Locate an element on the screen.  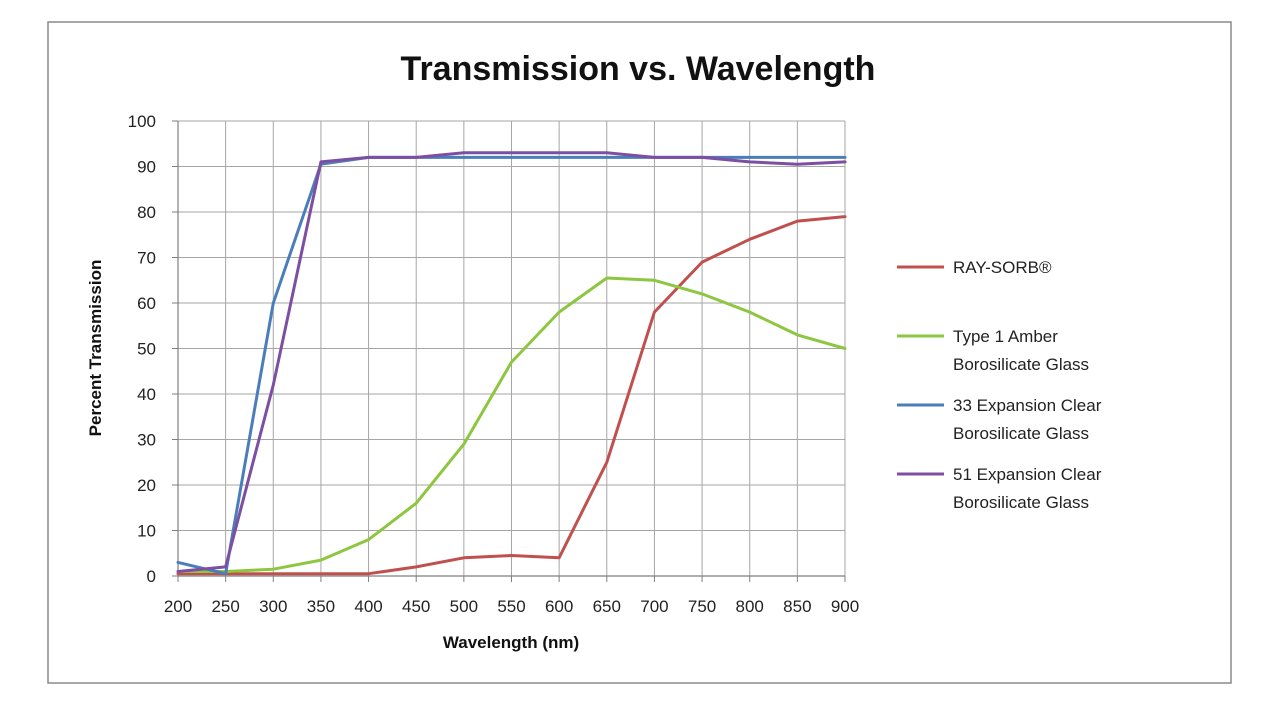
y-tick-label: 80 is located at coordinates (146, 212).